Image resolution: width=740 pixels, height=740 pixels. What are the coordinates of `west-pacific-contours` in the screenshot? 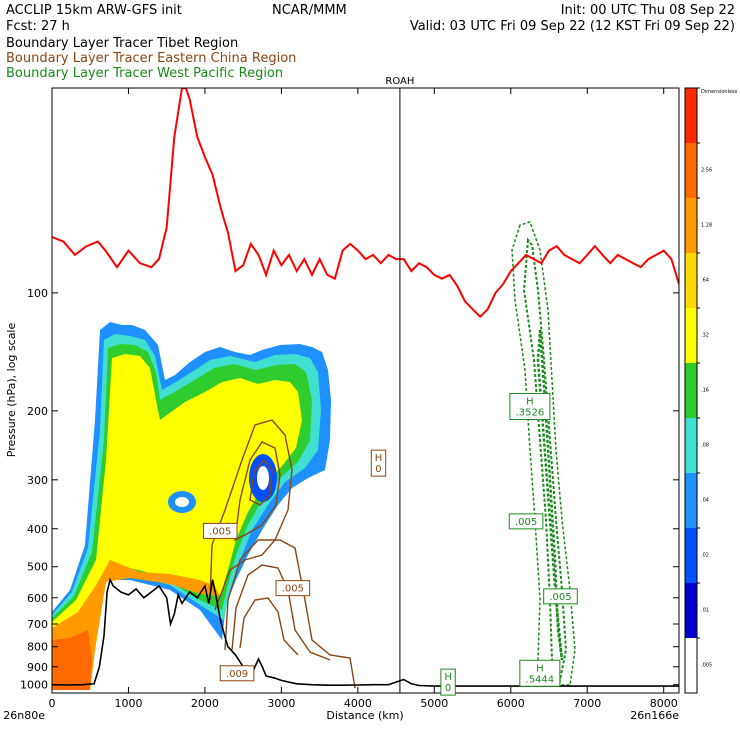 It's located at (543, 453).